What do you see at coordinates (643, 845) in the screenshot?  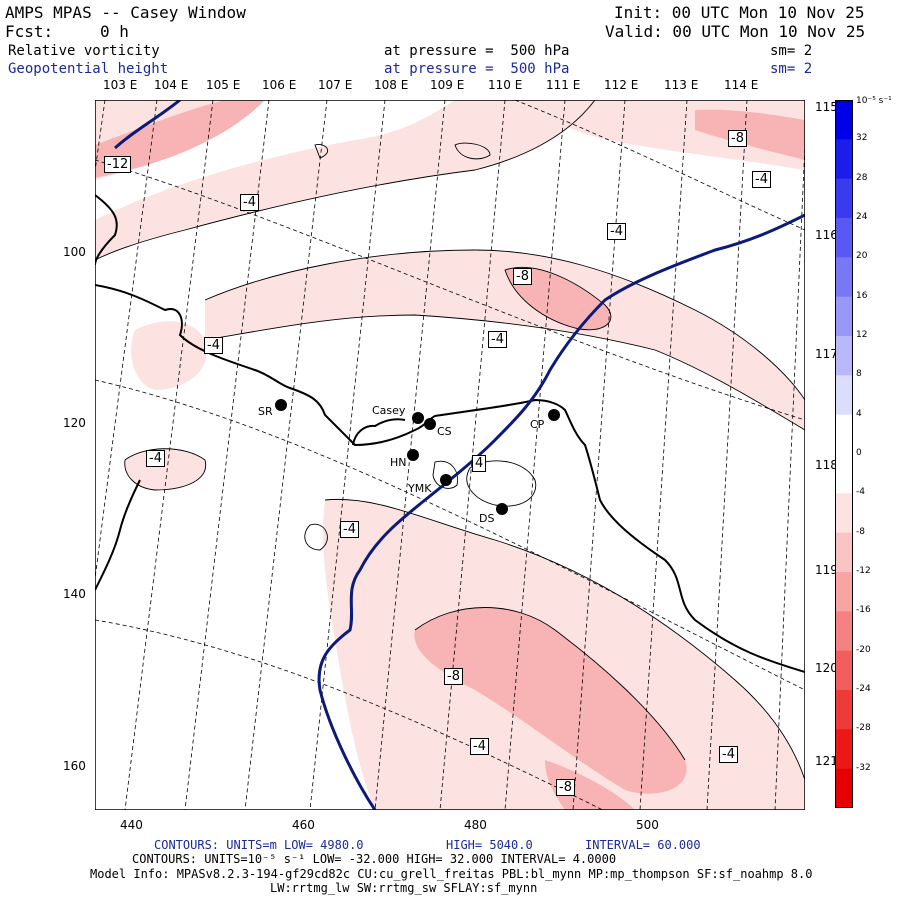 I see `height-contour-interval: INTERVAL= 60.000` at bounding box center [643, 845].